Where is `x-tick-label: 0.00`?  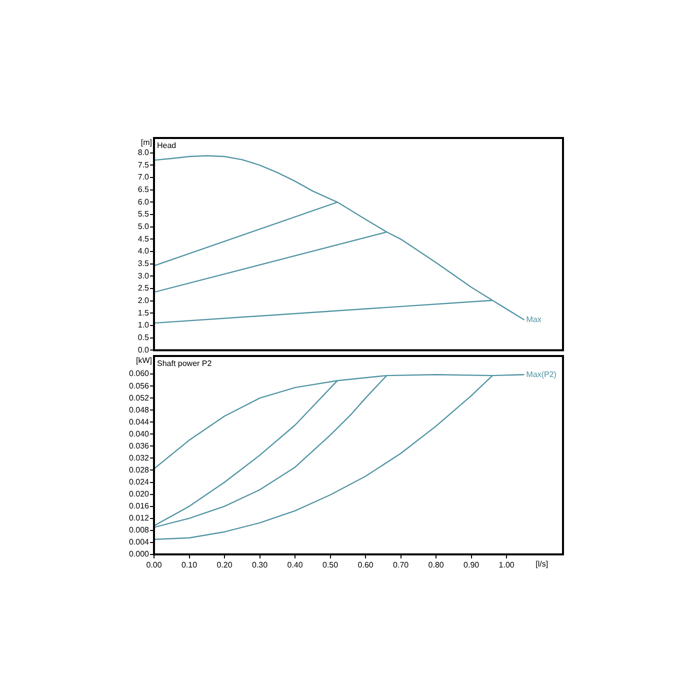
x-tick-label: 0.00 is located at coordinates (154, 565).